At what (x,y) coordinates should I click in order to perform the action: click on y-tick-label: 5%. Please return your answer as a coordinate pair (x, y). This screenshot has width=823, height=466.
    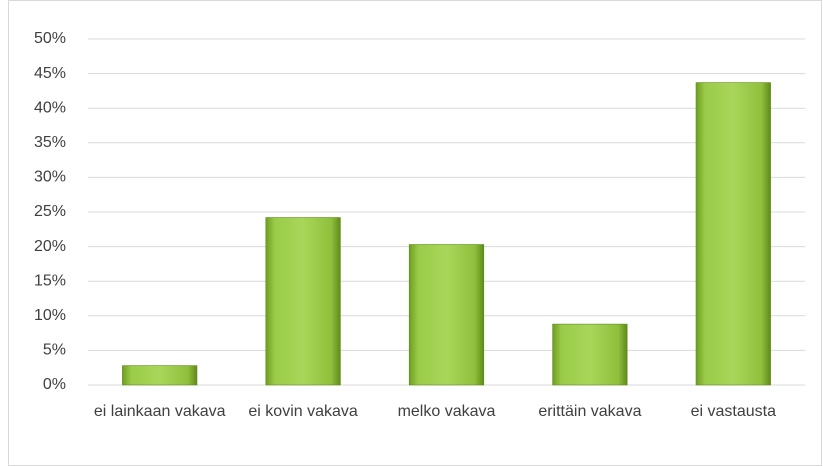
    Looking at the image, I should click on (54, 350).